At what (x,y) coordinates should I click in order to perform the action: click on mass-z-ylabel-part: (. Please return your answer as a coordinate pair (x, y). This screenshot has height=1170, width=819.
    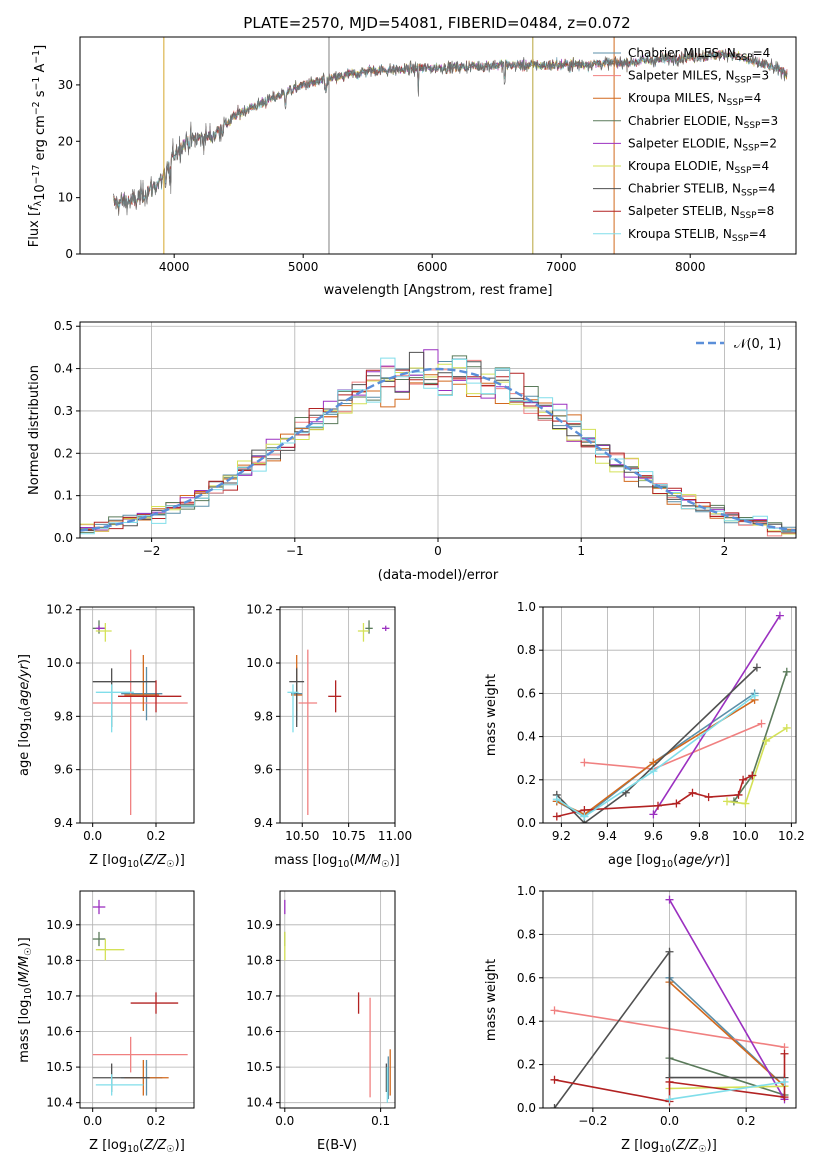
    Looking at the image, I should click on (24, 985).